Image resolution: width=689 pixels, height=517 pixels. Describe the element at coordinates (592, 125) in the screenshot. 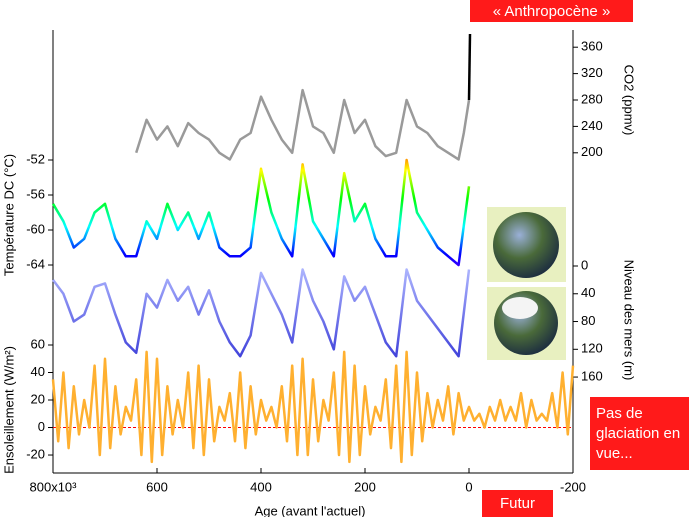

I see `y-tick-label: 240` at that location.